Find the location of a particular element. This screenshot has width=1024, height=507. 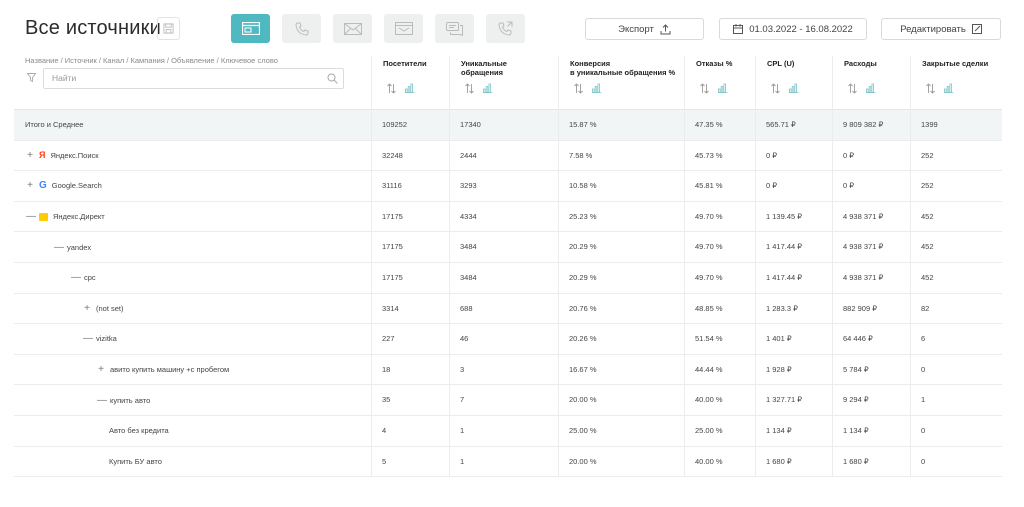

search-input: Найти is located at coordinates (193, 78).